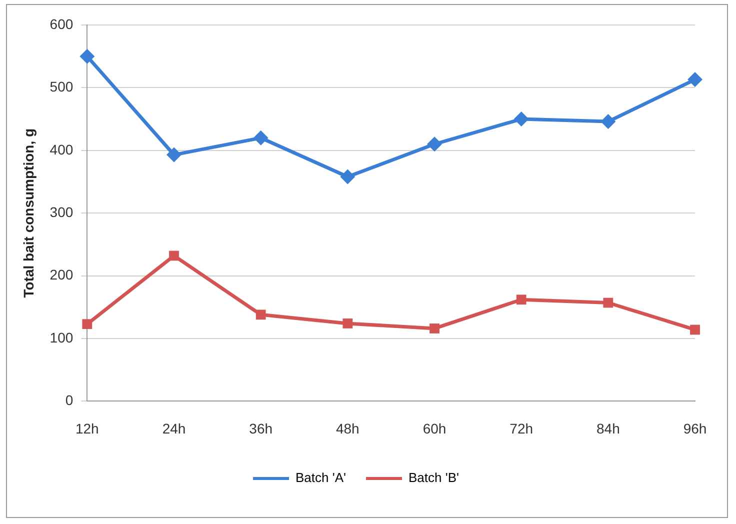 Image resolution: width=736 pixels, height=524 pixels. I want to click on y-tick-label: 200, so click(62, 274).